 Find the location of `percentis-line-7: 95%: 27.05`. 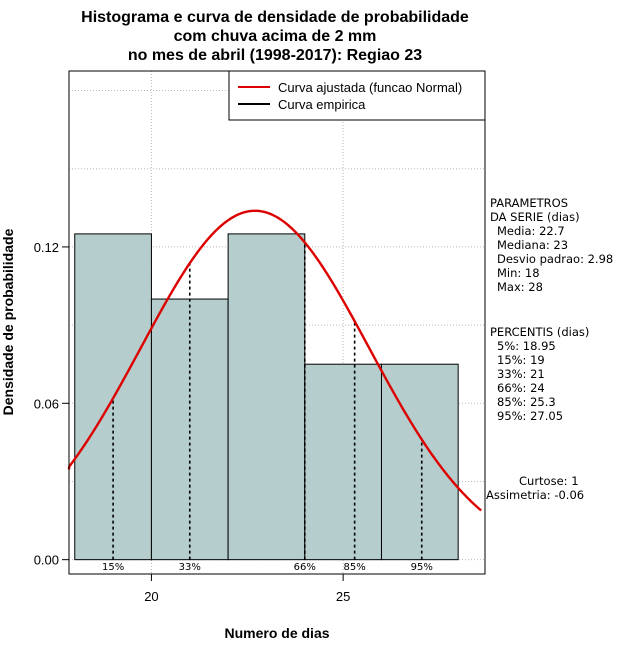

percentis-line-7: 95%: 27.05 is located at coordinates (530, 416).